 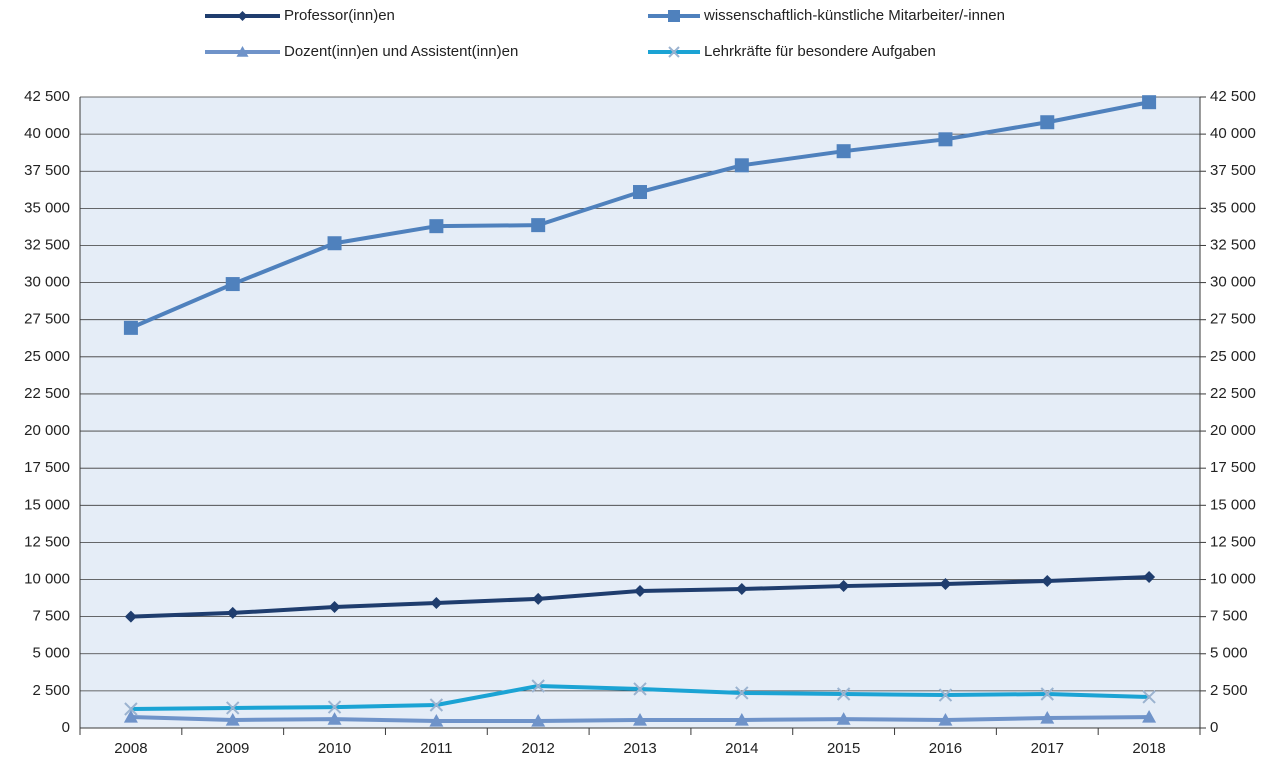 What do you see at coordinates (401, 51) in the screenshot?
I see `legend-label: Dozent(inn)en und Assistent(inn)en` at bounding box center [401, 51].